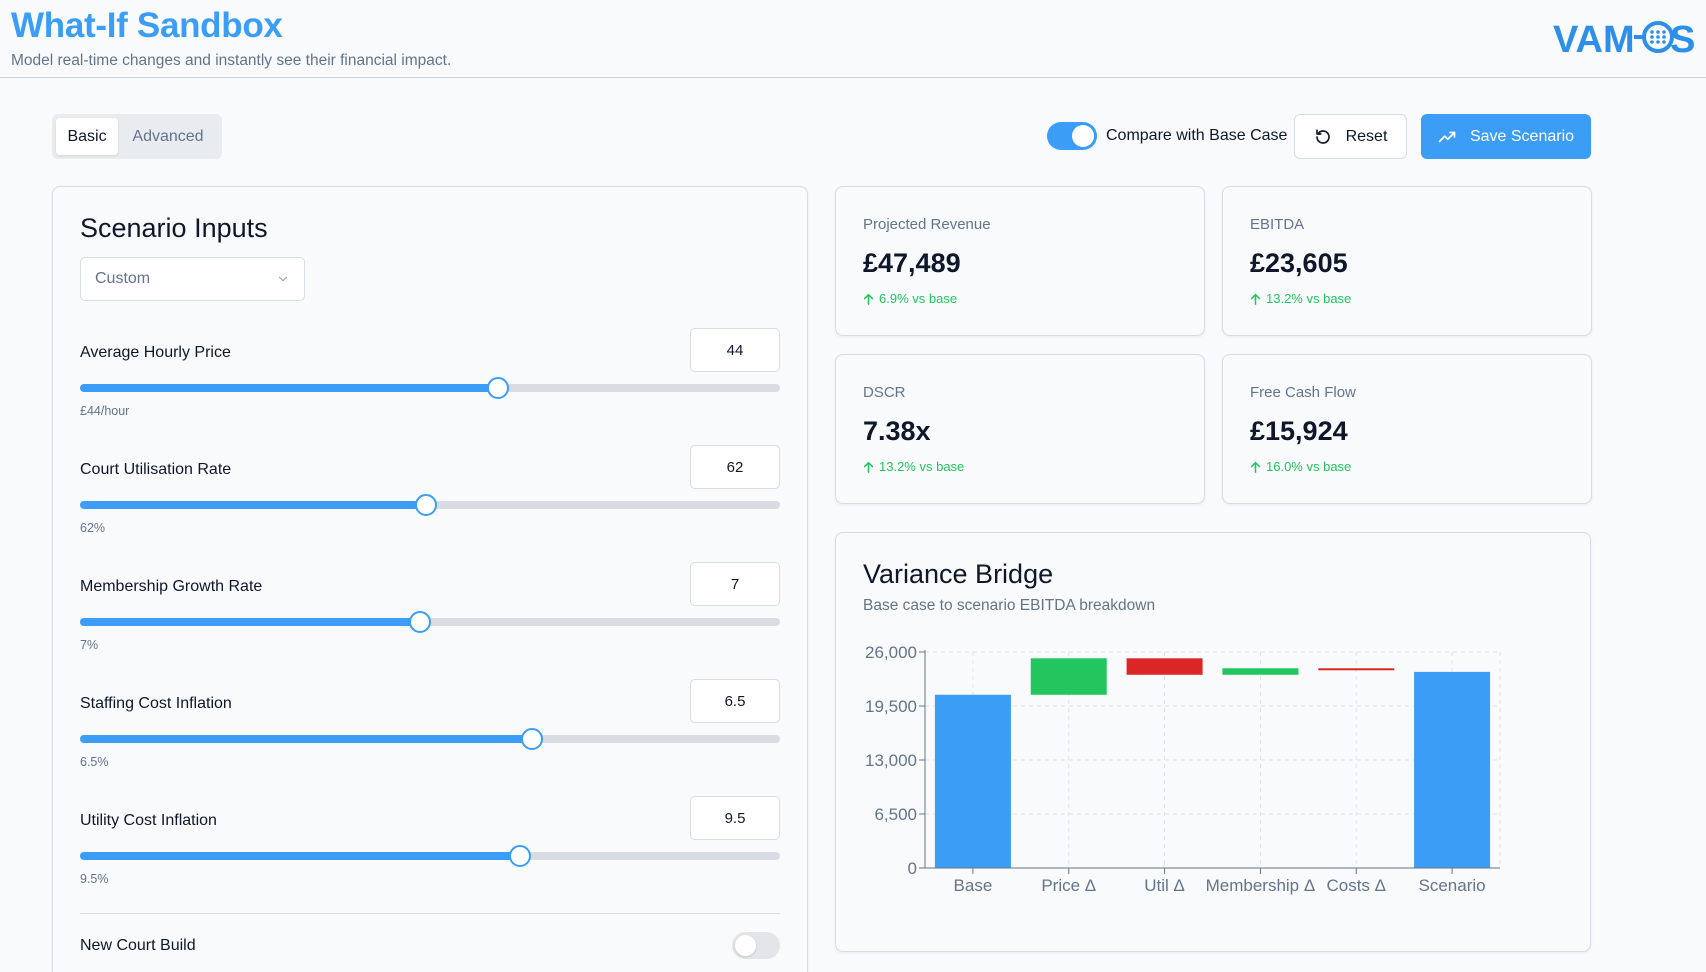 This screenshot has width=1706, height=972. I want to click on new-court-build-label: New Court Build, so click(138, 945).